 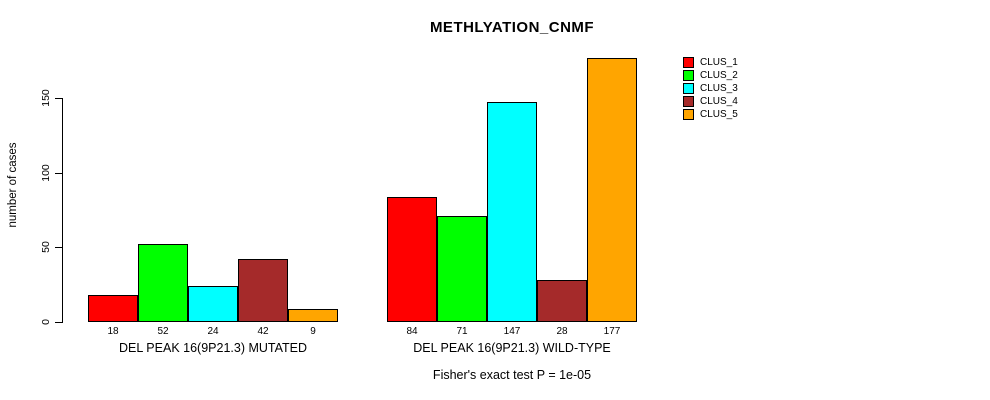 What do you see at coordinates (46, 322) in the screenshot?
I see `y-tick-label: 0` at bounding box center [46, 322].